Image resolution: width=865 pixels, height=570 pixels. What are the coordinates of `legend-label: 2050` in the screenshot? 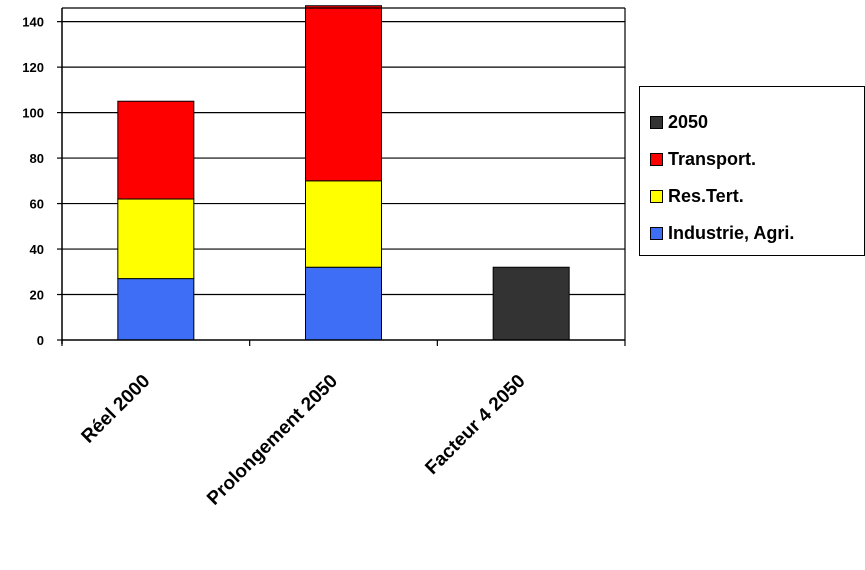 It's located at (688, 121).